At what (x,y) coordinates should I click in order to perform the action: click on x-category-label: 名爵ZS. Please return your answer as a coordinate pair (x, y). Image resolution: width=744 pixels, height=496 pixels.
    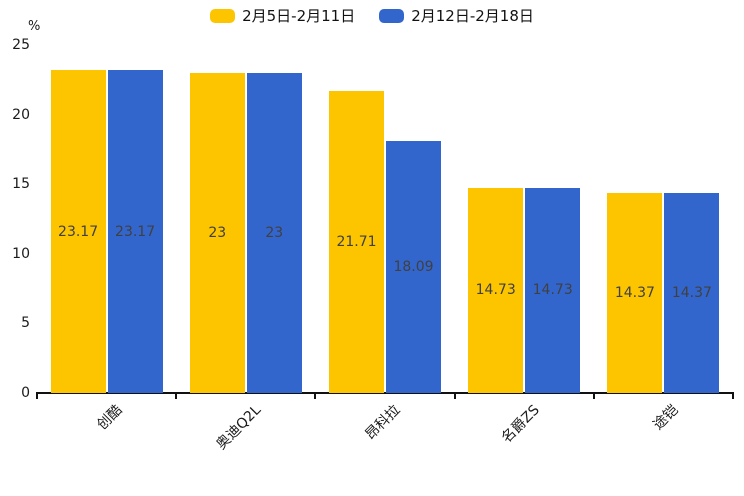
    Looking at the image, I should click on (520, 424).